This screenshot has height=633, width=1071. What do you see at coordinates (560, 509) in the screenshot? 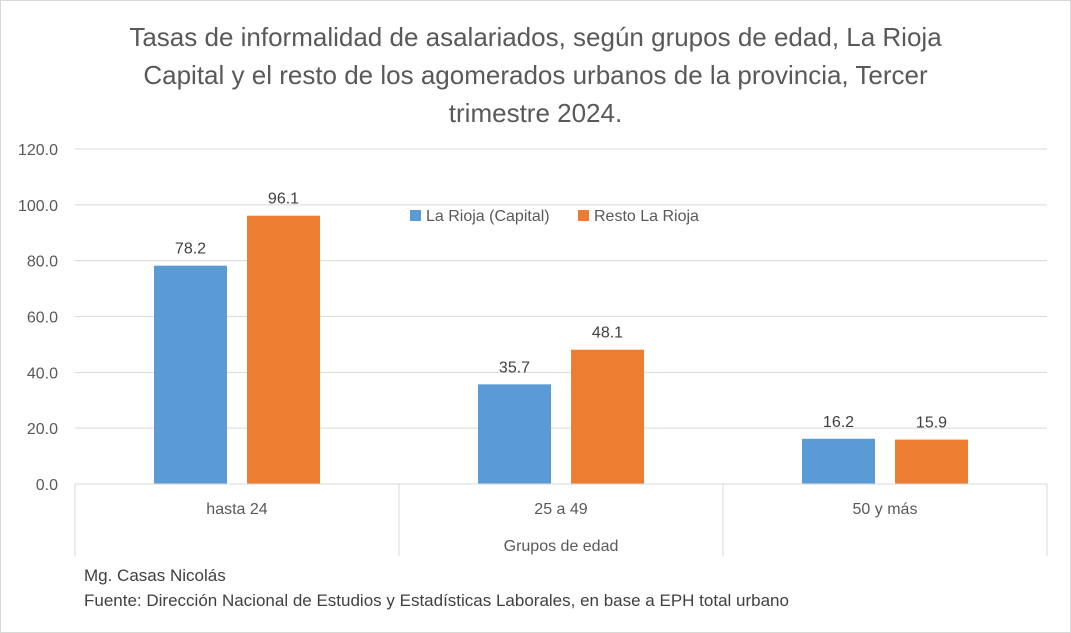
I see `x-tick-label: 25 a 49` at bounding box center [560, 509].